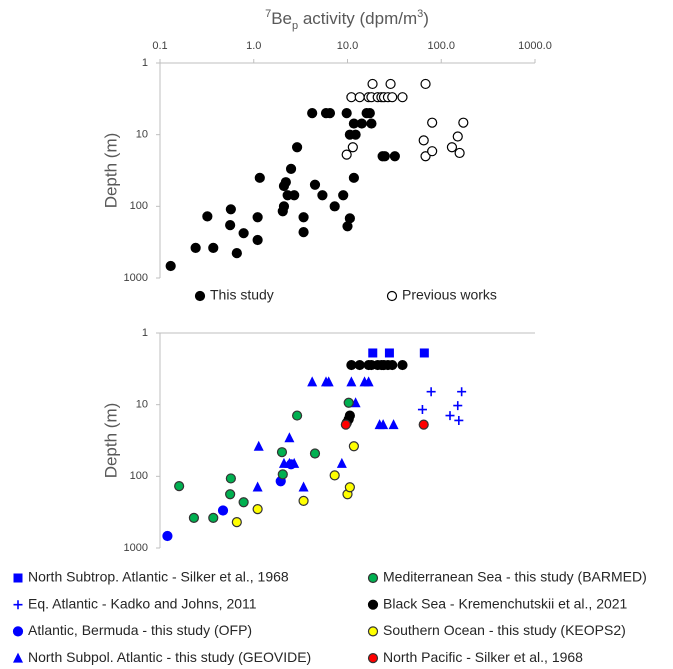 Image resolution: width=673 pixels, height=669 pixels. What do you see at coordinates (505, 603) in the screenshot?
I see `legend-label: Black Sea - Kremenchutskii et al., 2021` at bounding box center [505, 603].